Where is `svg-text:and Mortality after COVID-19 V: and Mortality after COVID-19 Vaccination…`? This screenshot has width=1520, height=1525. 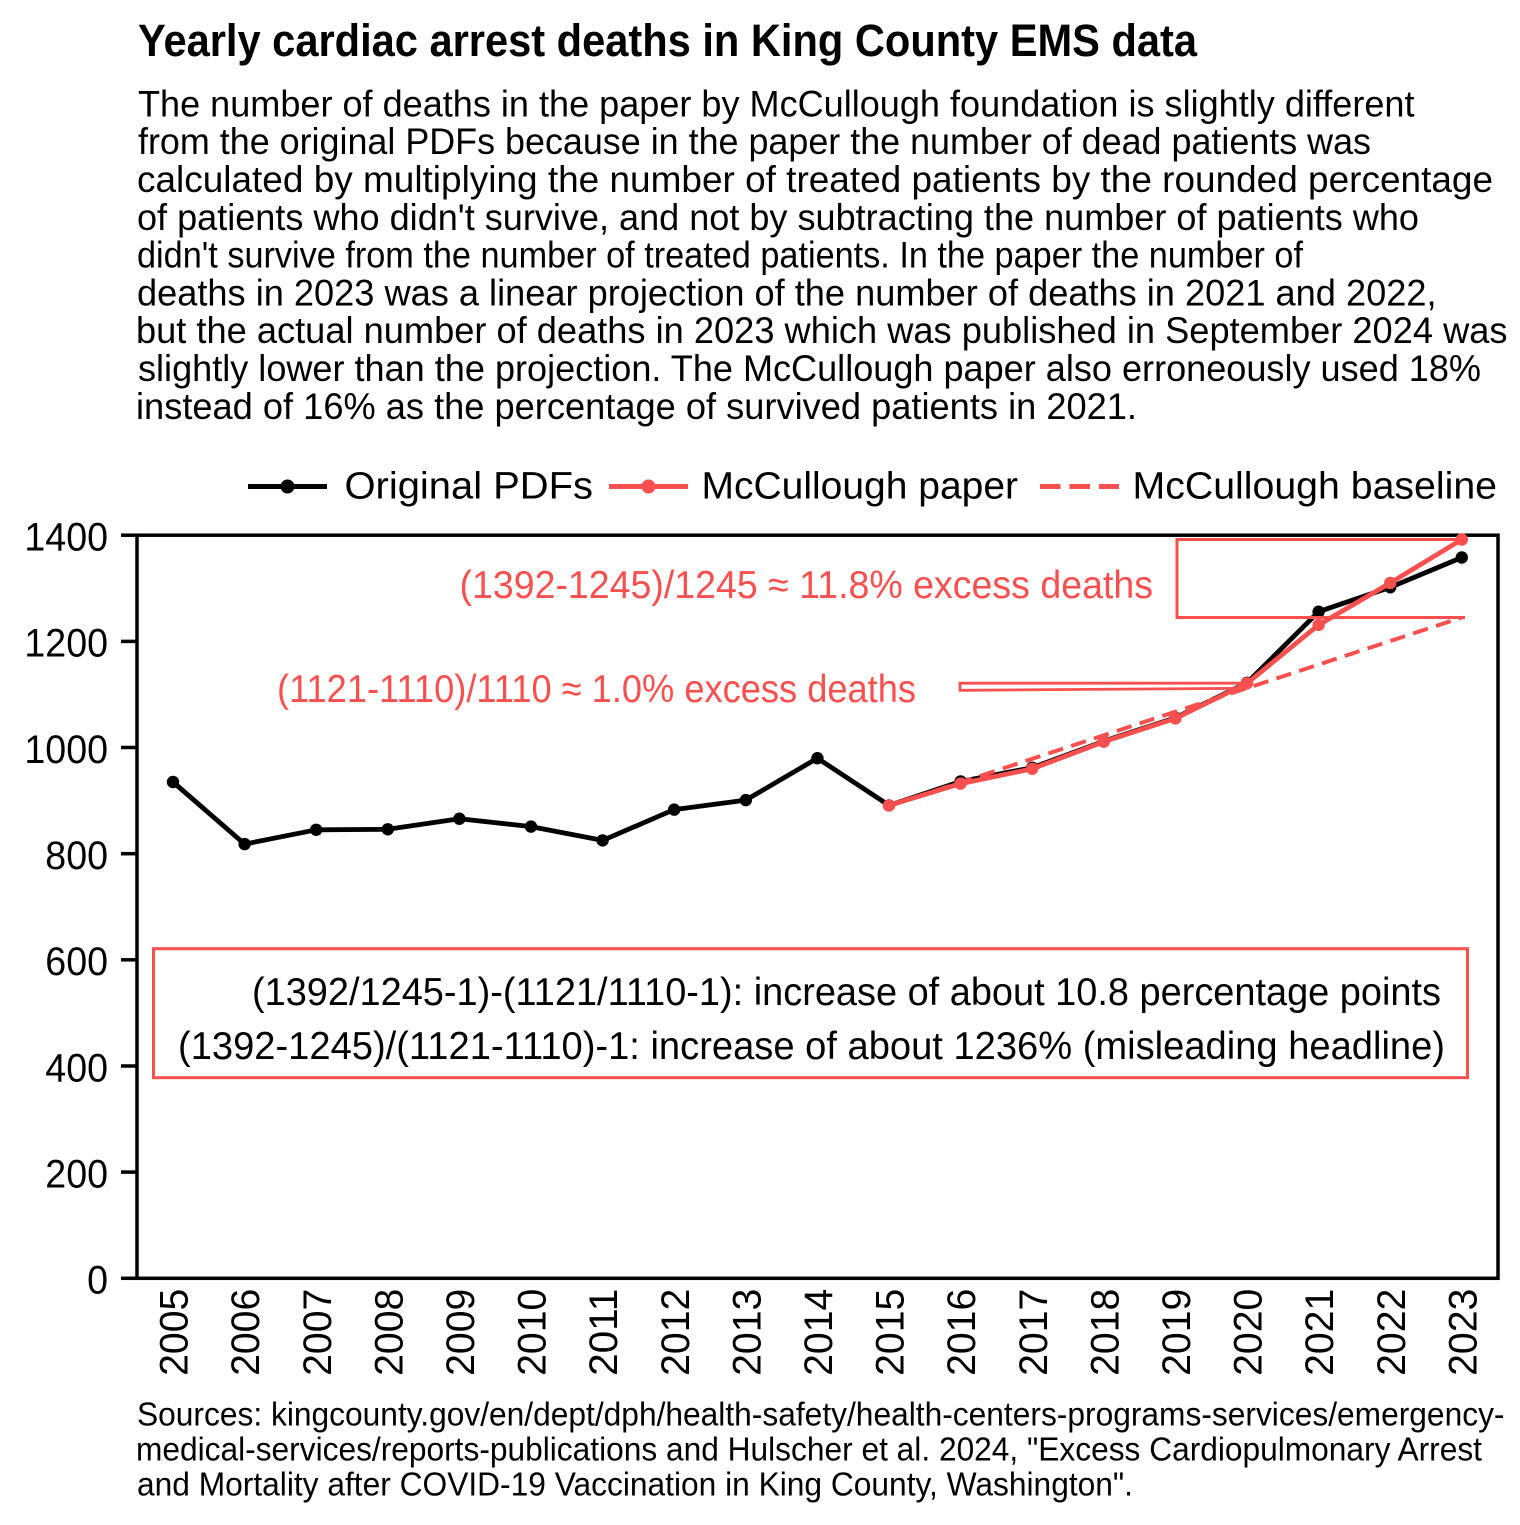 svg-text:and Mortality after COVID-19 V: and Mortality after COVID-19 Vaccination… is located at coordinates (635, 1483).